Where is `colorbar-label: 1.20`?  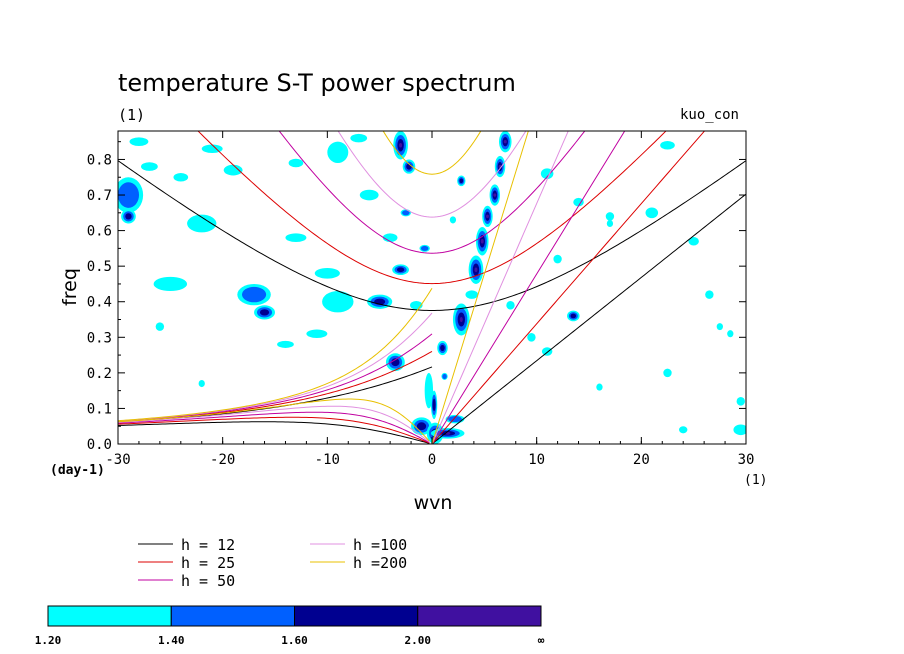
colorbar-label: 1.20 is located at coordinates (48, 640).